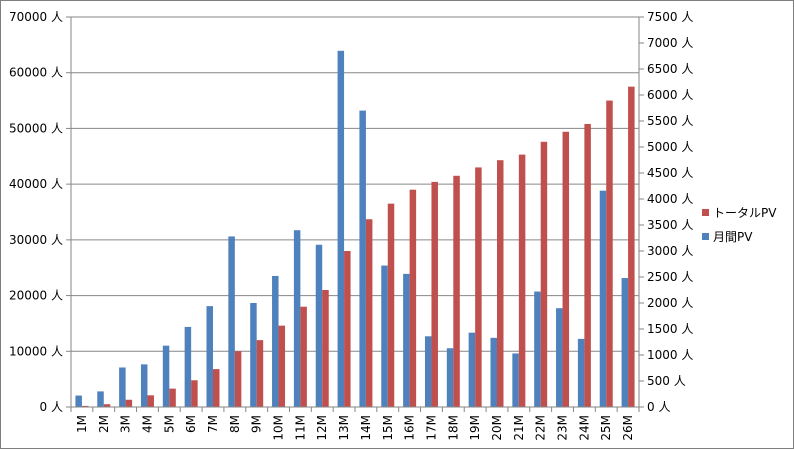 Image resolution: width=794 pixels, height=450 pixels. What do you see at coordinates (85, 406) in the screenshot?
I see `bar-total-1M` at bounding box center [85, 406].